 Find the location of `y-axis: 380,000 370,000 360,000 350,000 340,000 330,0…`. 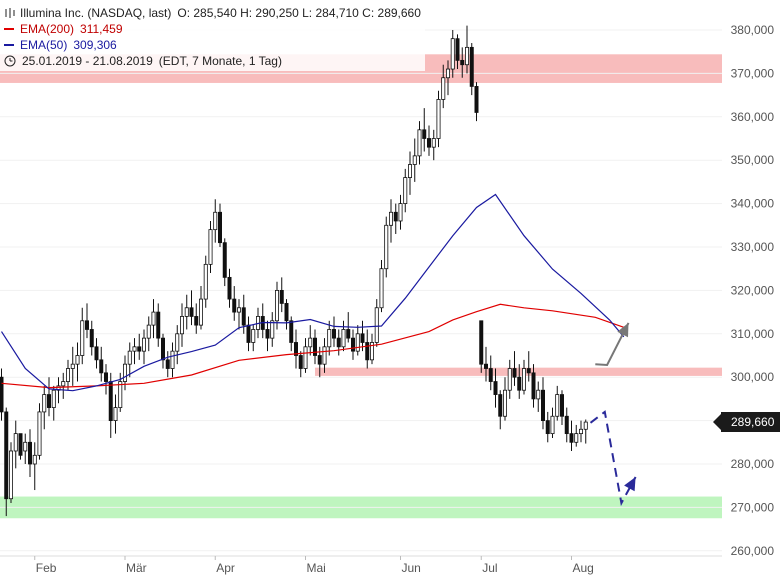

y-axis: 380,000 370,000 360,000 350,000 340,000 330,0… is located at coordinates (753, 290).